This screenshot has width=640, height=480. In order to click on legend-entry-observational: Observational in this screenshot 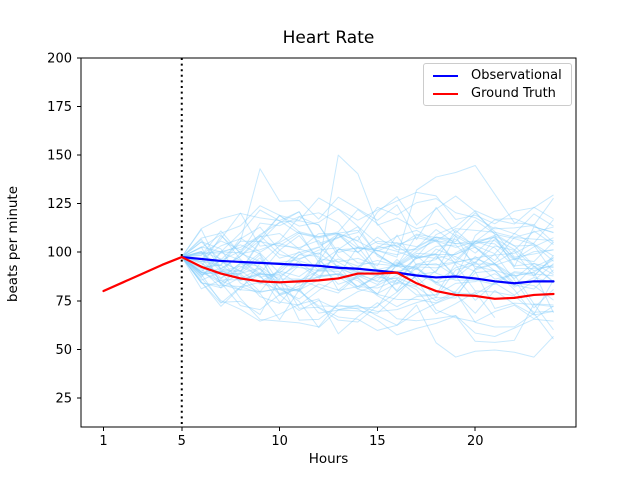, I will do `click(499, 75)`.